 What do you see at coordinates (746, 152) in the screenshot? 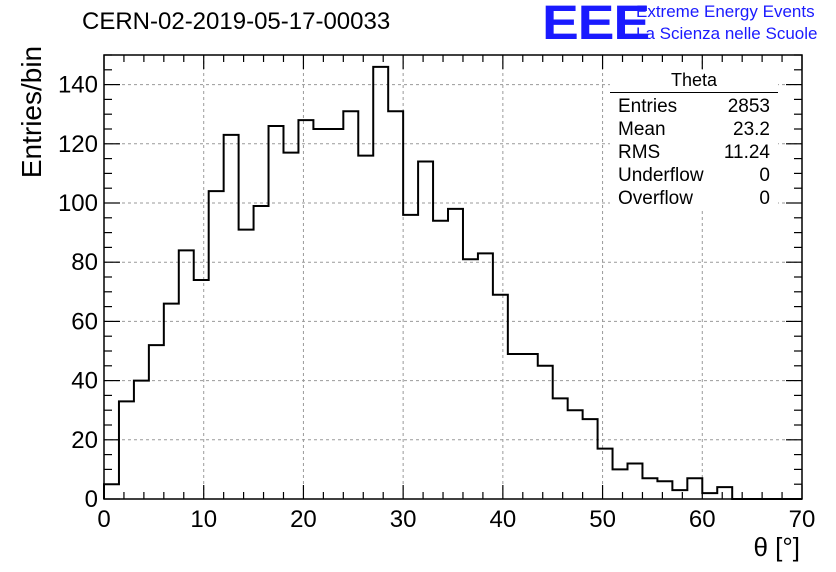
I see `stats-value: 11.24` at bounding box center [746, 152].